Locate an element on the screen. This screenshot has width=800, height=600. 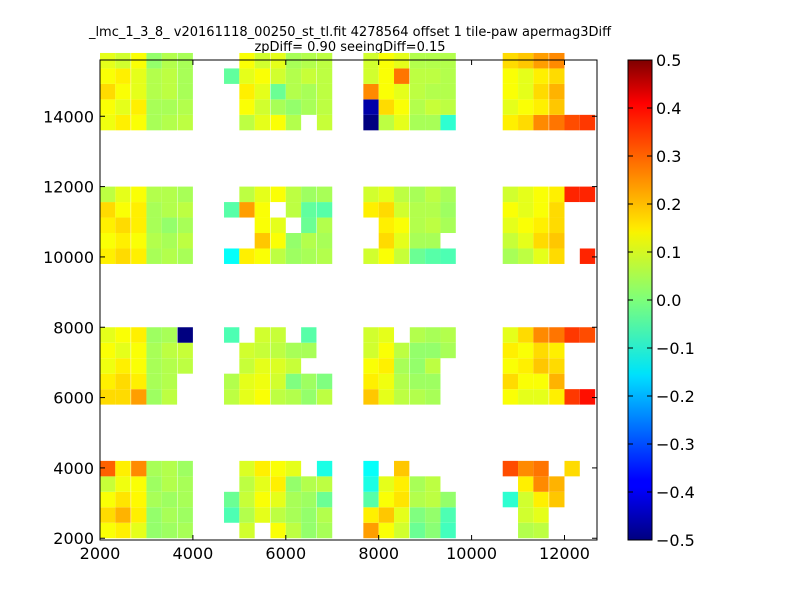
y-tick-label: 6000 is located at coordinates (73, 398).